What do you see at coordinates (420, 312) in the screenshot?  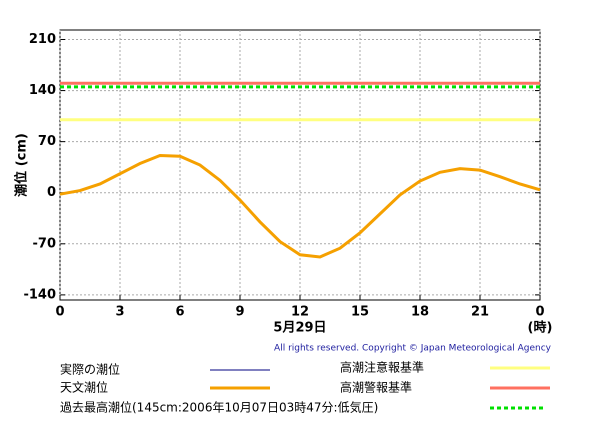 I see `x-tick-label: 18` at bounding box center [420, 312].